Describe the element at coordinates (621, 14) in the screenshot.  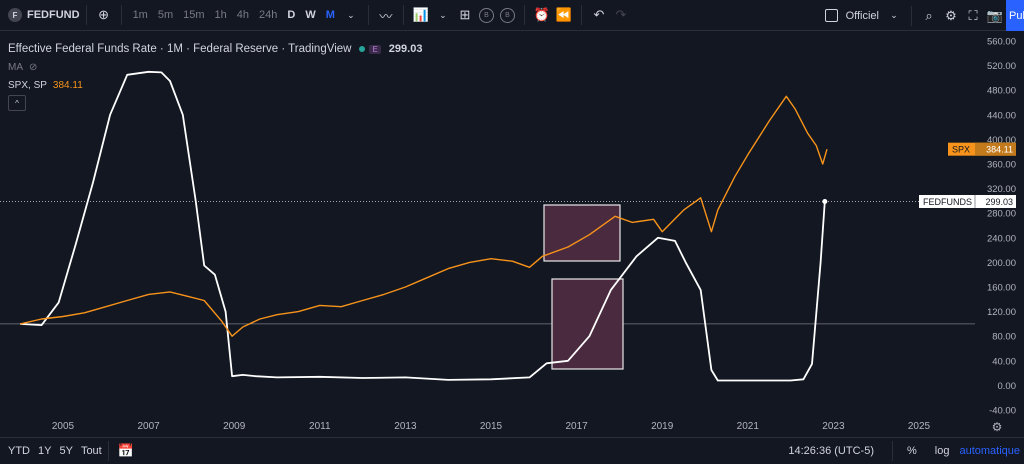
I see `redo-icon: ↷` at that location.